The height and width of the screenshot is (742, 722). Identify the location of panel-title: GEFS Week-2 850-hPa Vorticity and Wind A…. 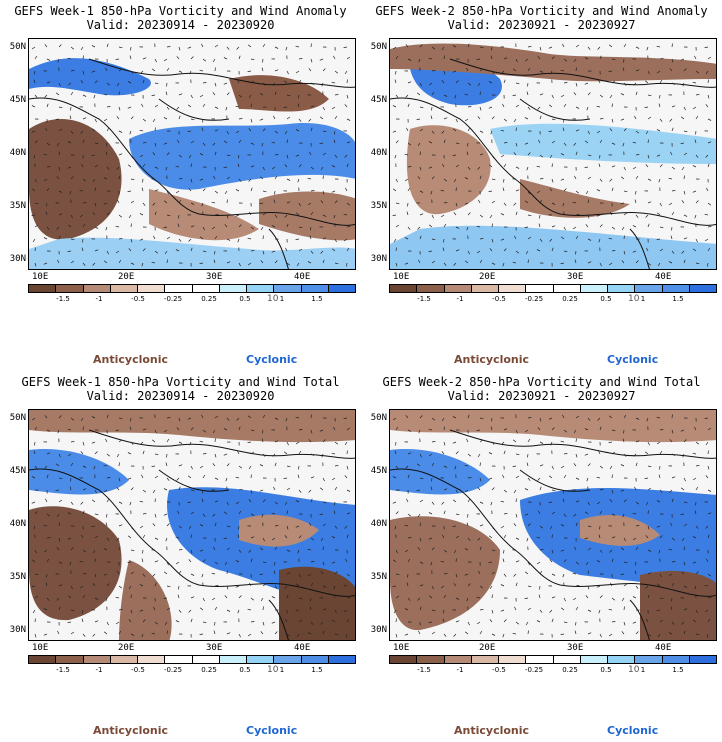
(541, 11).